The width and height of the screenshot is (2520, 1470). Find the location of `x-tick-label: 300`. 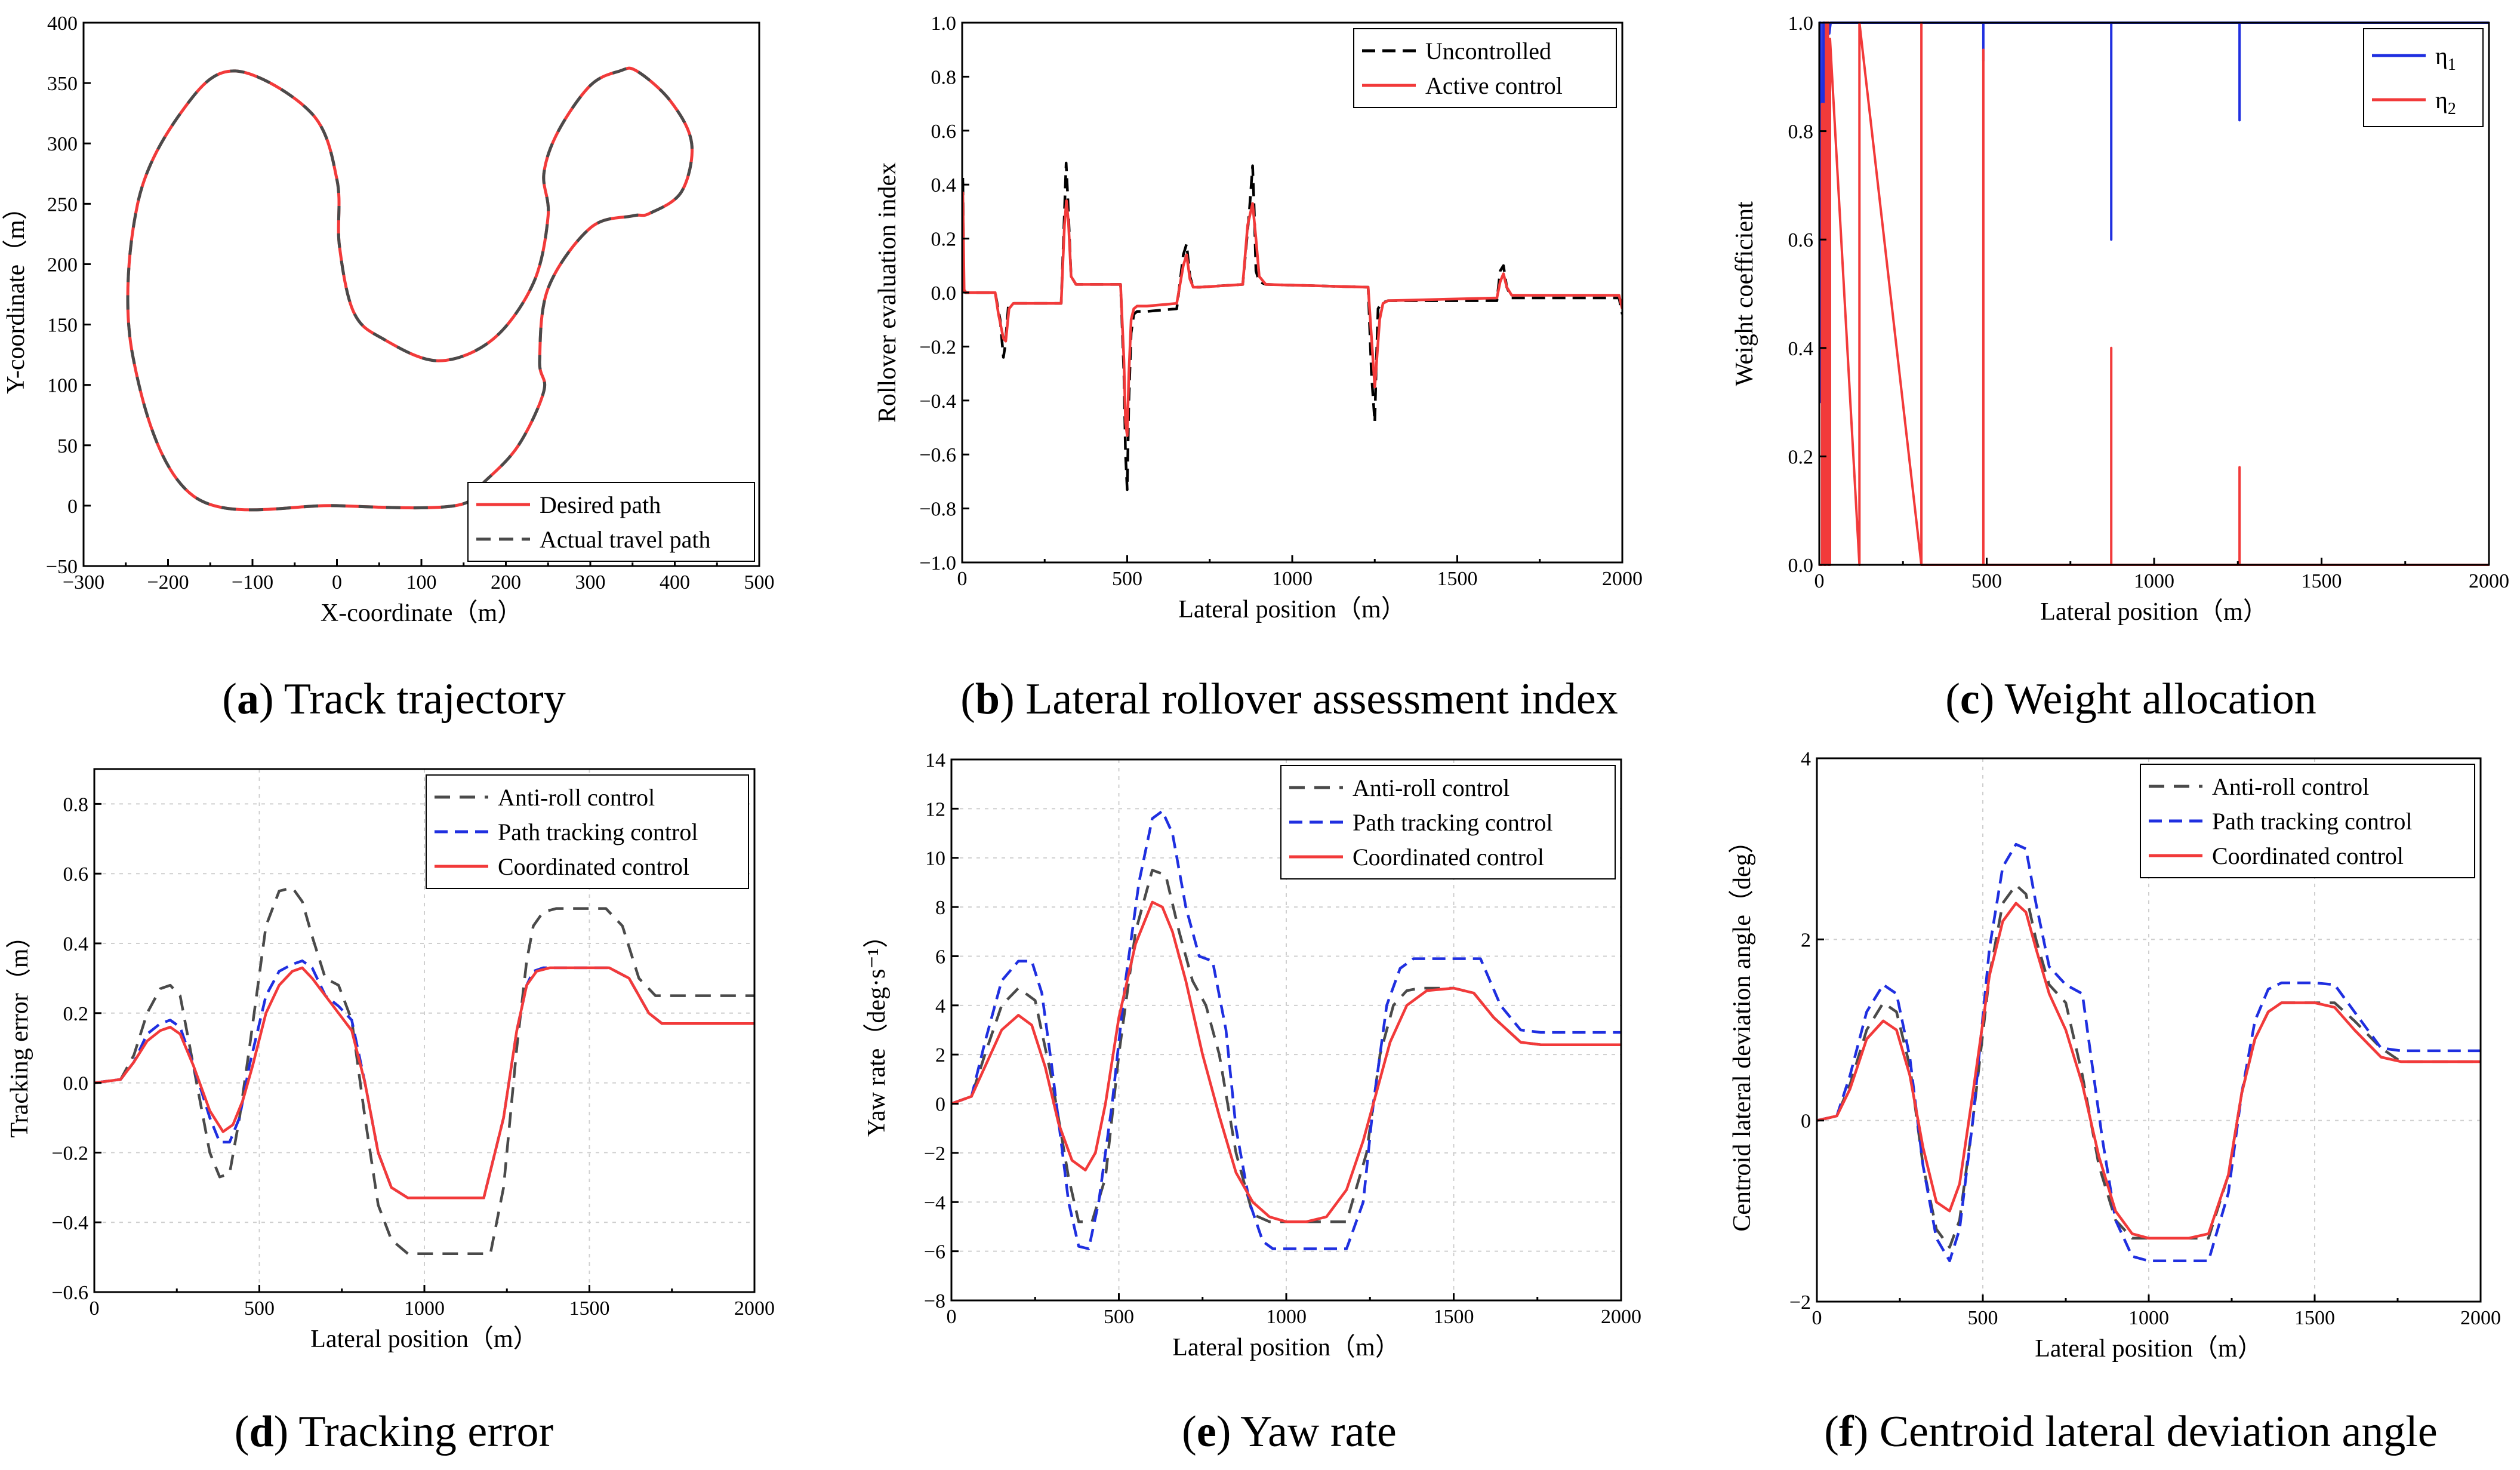

x-tick-label: 300 is located at coordinates (590, 582).